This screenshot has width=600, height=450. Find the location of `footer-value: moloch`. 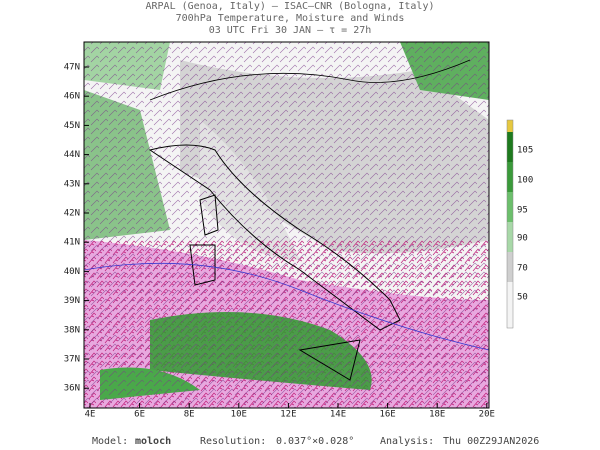

footer-value: moloch is located at coordinates (153, 441).